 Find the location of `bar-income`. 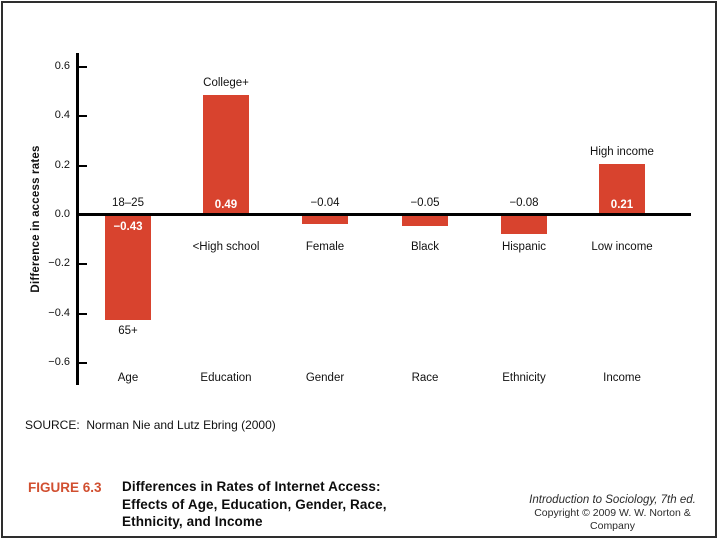

bar-income is located at coordinates (622, 190).